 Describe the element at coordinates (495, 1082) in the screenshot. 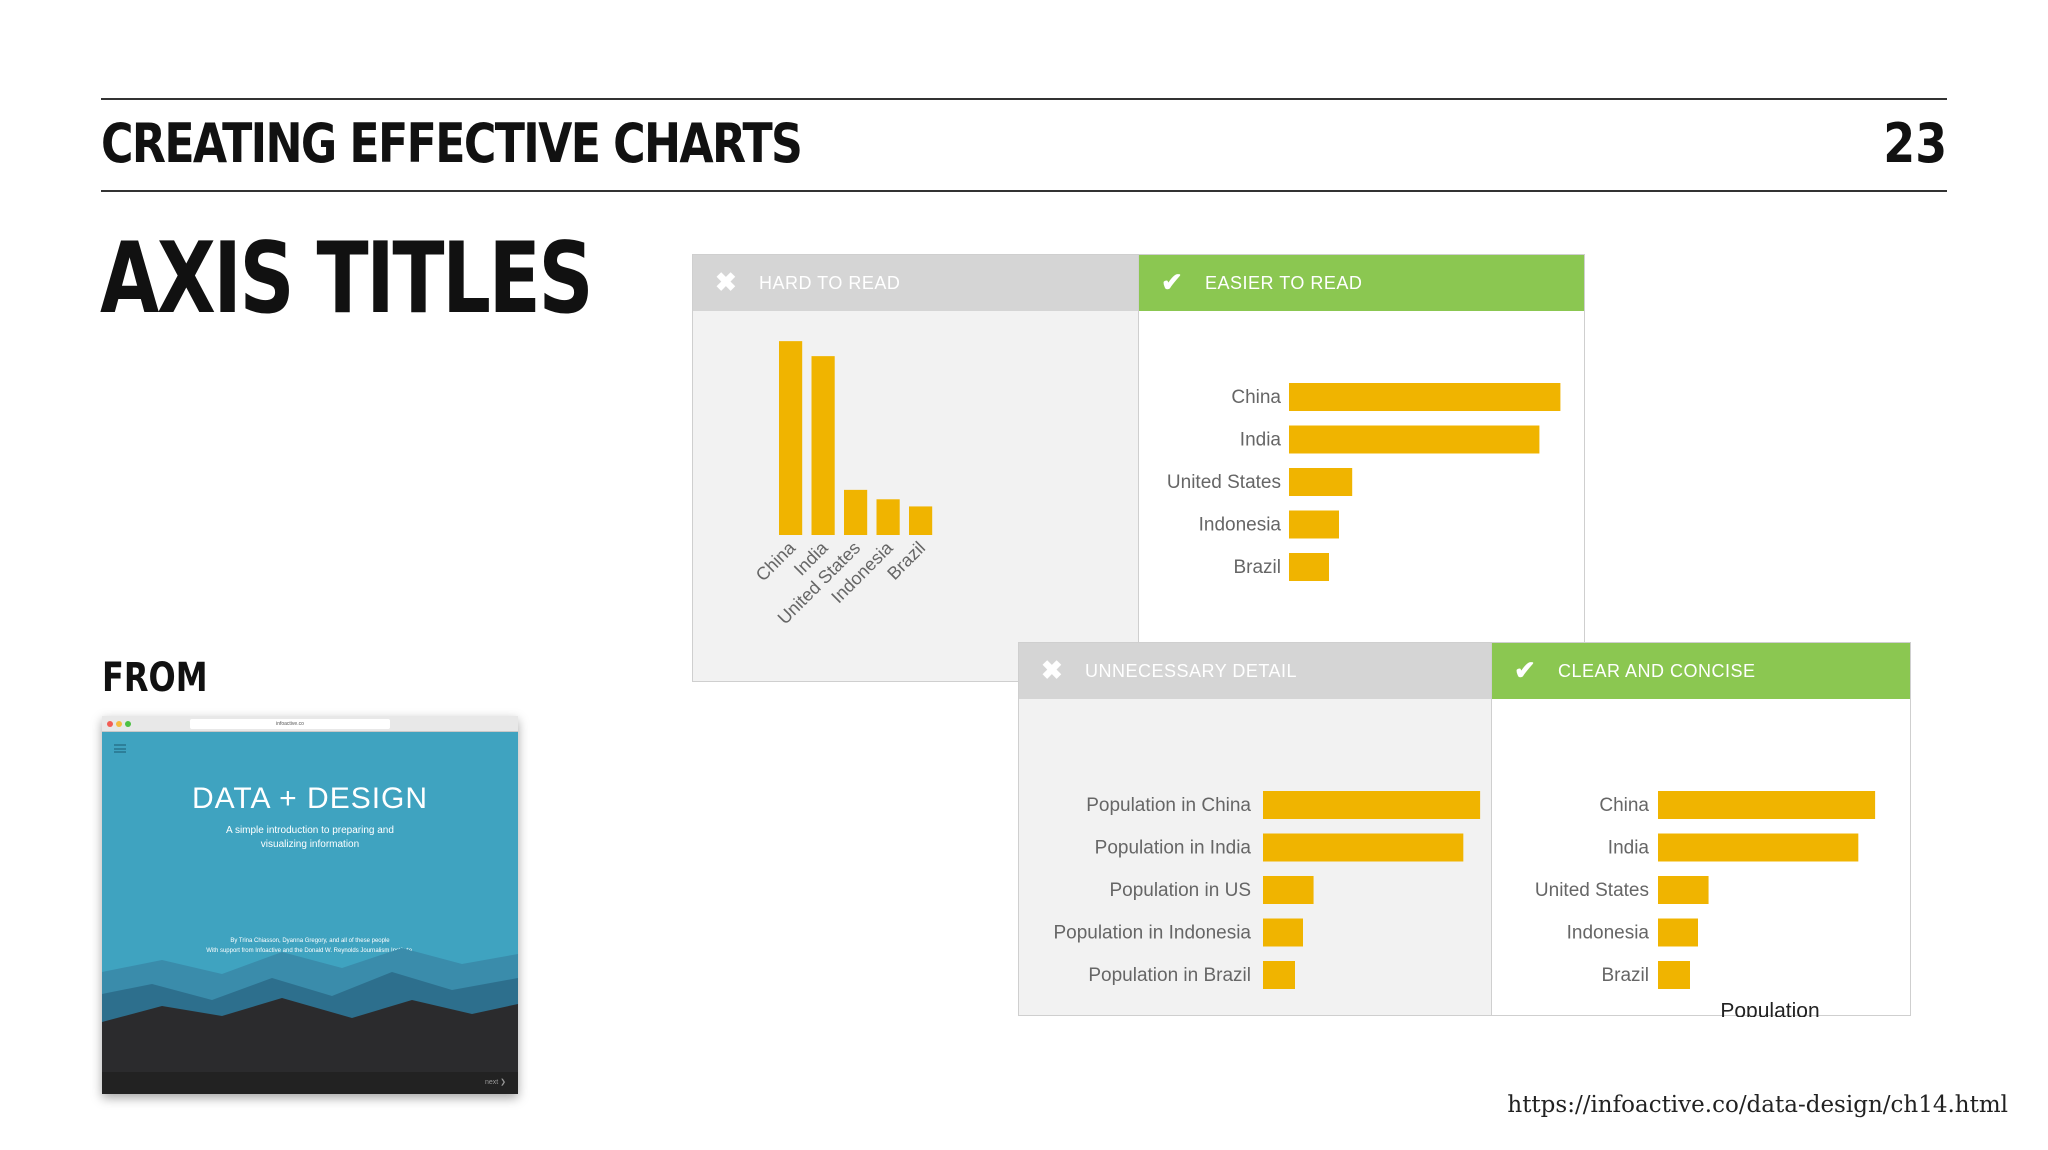

I see `next-link: next ❯` at that location.